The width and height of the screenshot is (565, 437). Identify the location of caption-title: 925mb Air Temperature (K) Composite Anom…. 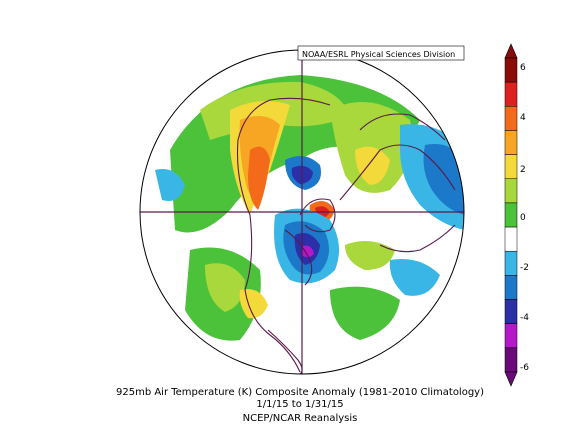
(299, 392).